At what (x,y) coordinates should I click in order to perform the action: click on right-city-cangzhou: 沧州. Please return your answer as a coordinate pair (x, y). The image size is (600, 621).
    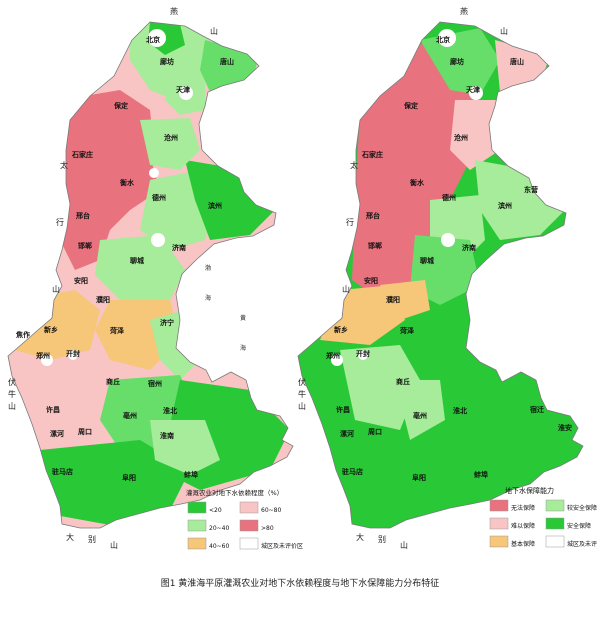
    Looking at the image, I should click on (461, 137).